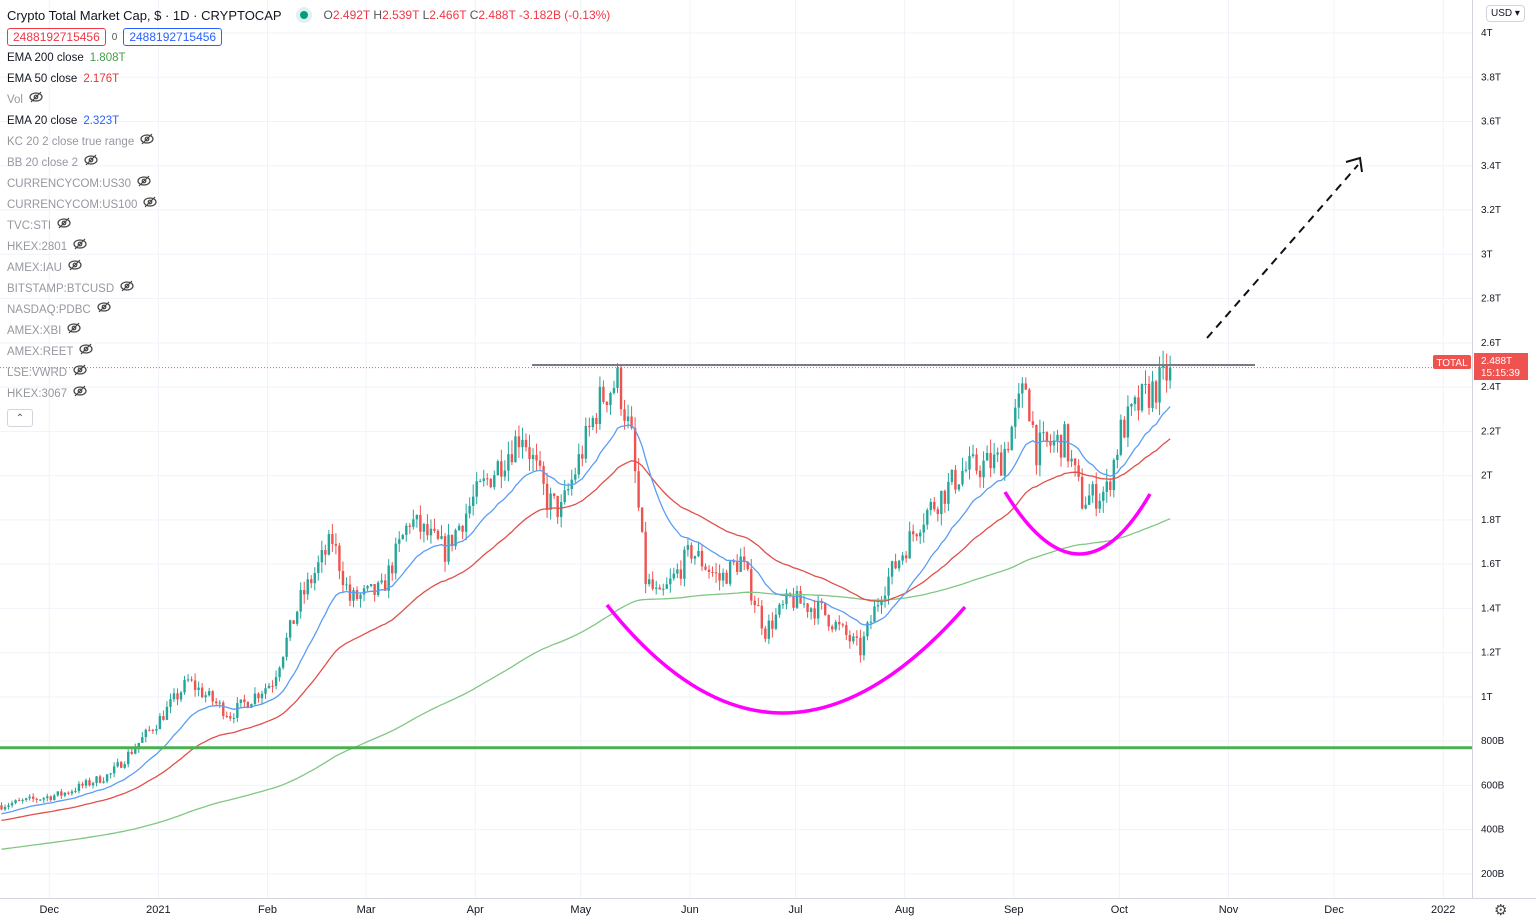 This screenshot has width=1536, height=922. What do you see at coordinates (308, 268) in the screenshot?
I see `indicator-10: AMEX:IAU` at bounding box center [308, 268].